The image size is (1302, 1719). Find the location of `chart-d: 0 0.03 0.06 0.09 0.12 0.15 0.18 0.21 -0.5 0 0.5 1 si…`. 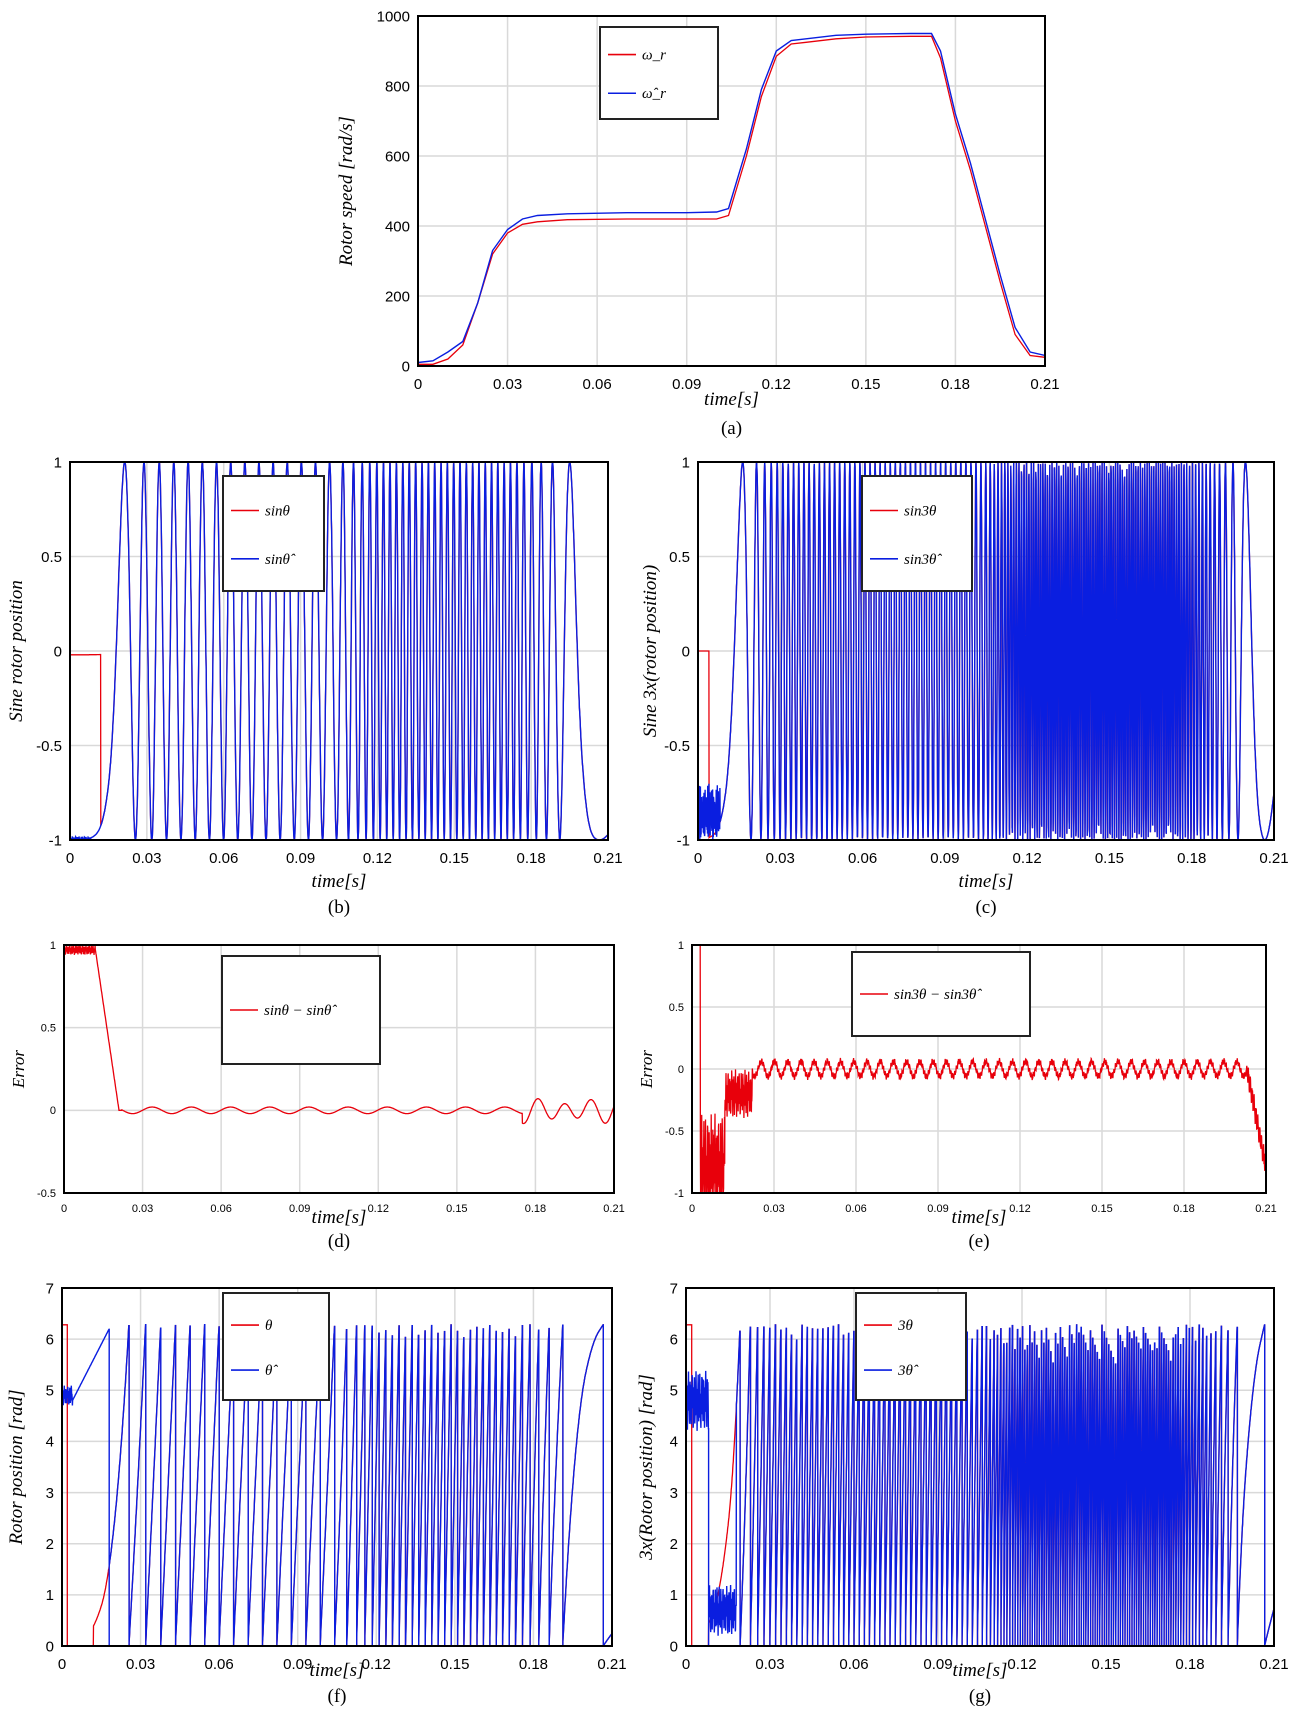

chart-d: 0 0.03 0.06 0.09 0.12 0.15 0.18 0.21 -0.5 0 0.5 1 si… is located at coordinates (317, 1096).